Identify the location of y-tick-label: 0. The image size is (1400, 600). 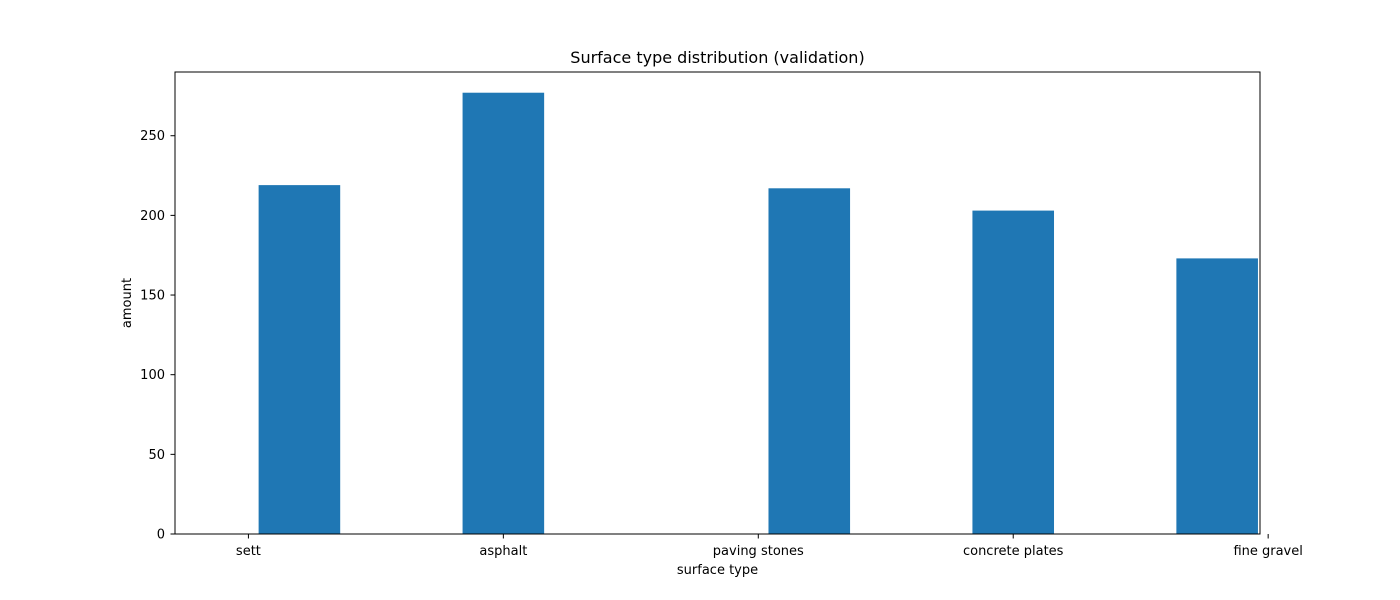
(161, 535).